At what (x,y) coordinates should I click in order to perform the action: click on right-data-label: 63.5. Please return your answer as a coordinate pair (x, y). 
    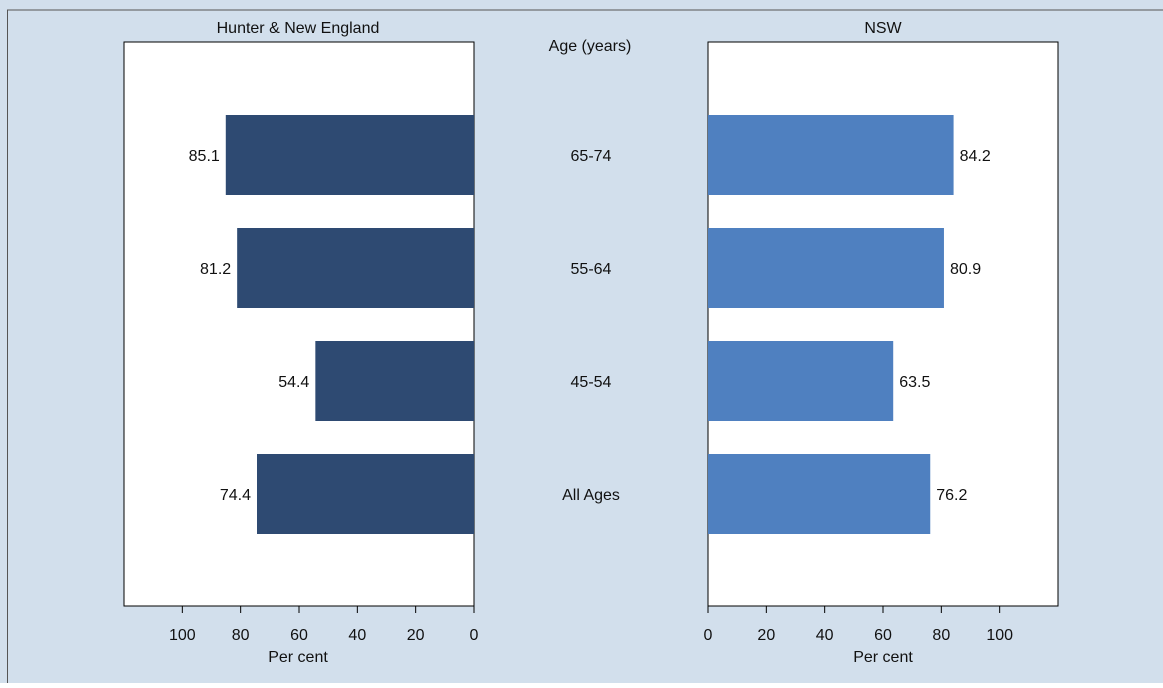
    Looking at the image, I should click on (914, 382).